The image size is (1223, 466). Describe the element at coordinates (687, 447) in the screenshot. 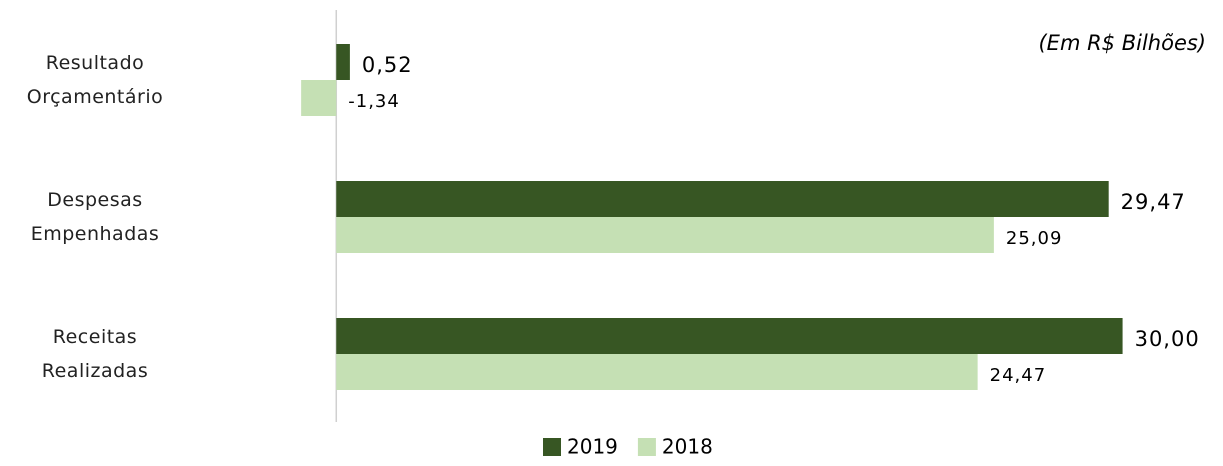

I see `legend-label: 2018` at that location.